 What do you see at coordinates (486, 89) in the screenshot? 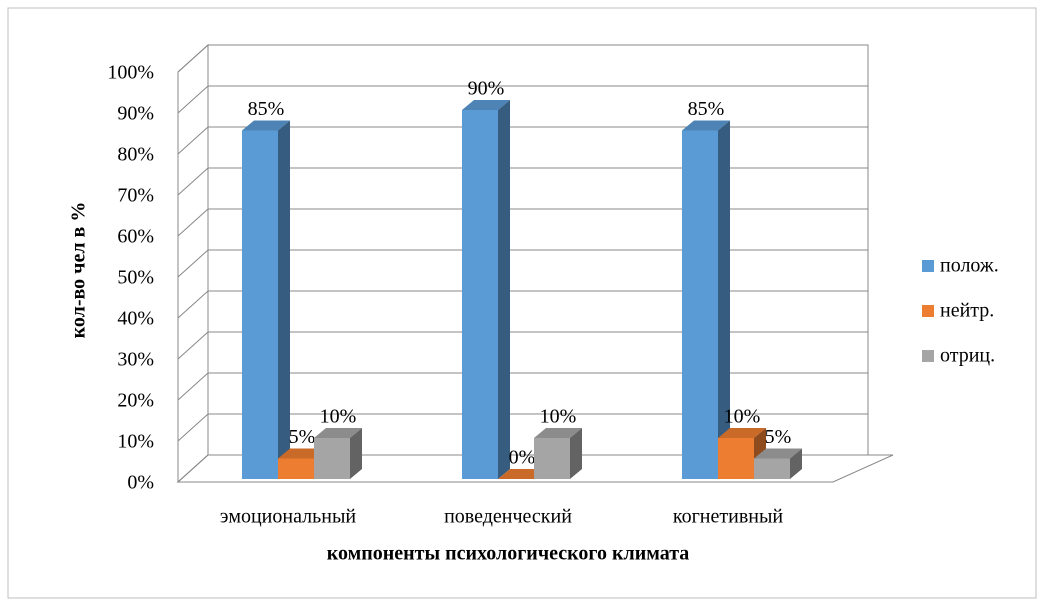
I see `data-label: 90%` at bounding box center [486, 89].